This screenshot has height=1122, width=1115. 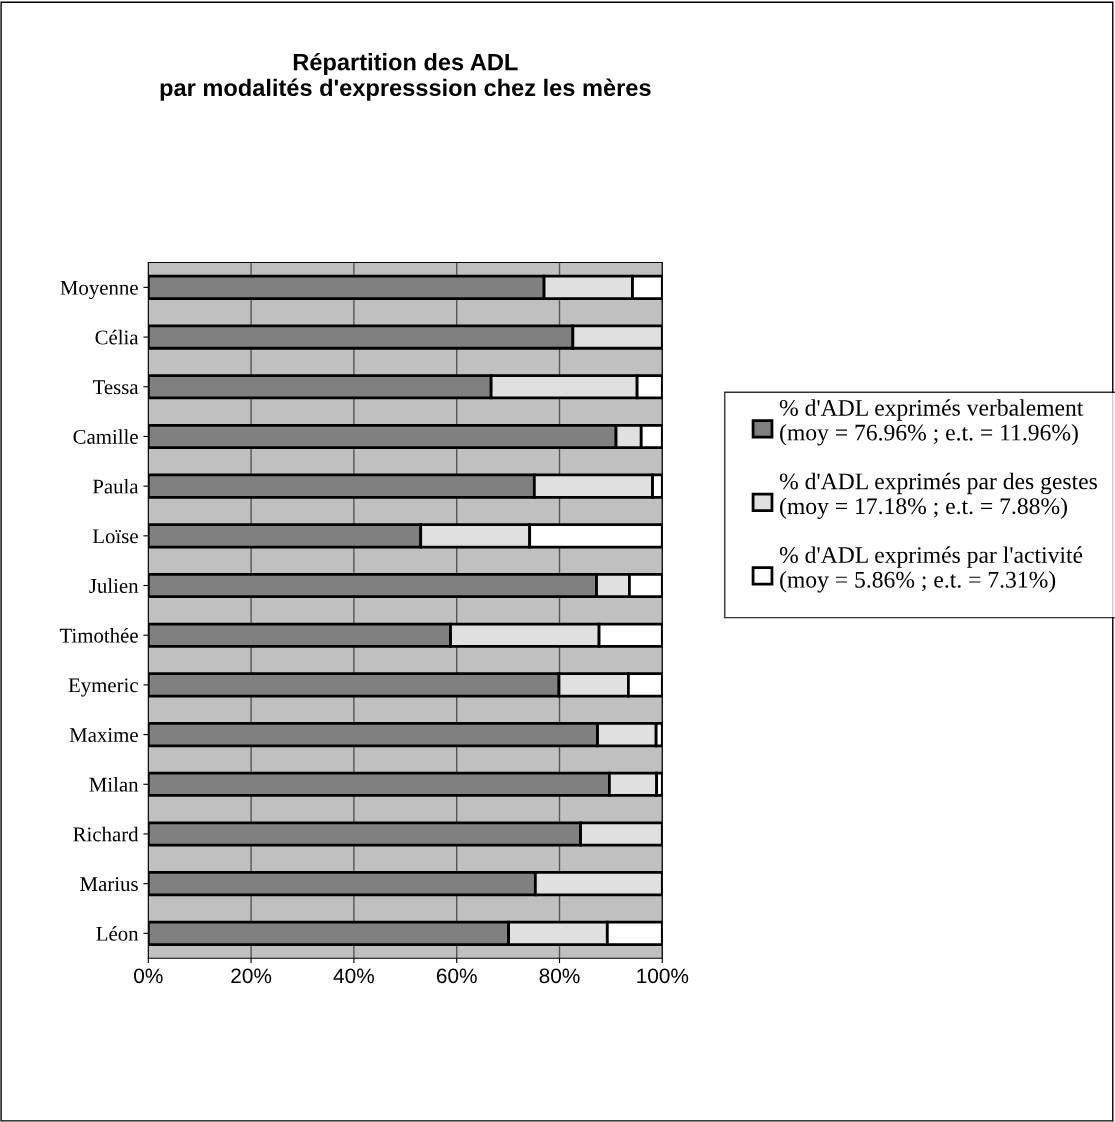 I want to click on x-tick-label: 40%, so click(x=354, y=976).